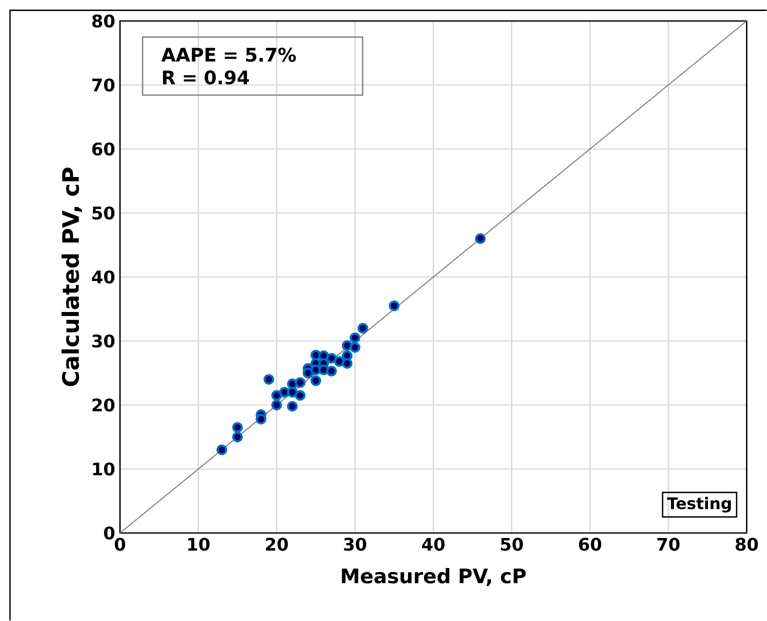 The height and width of the screenshot is (621, 767). I want to click on x-tick-label: 70, so click(668, 544).